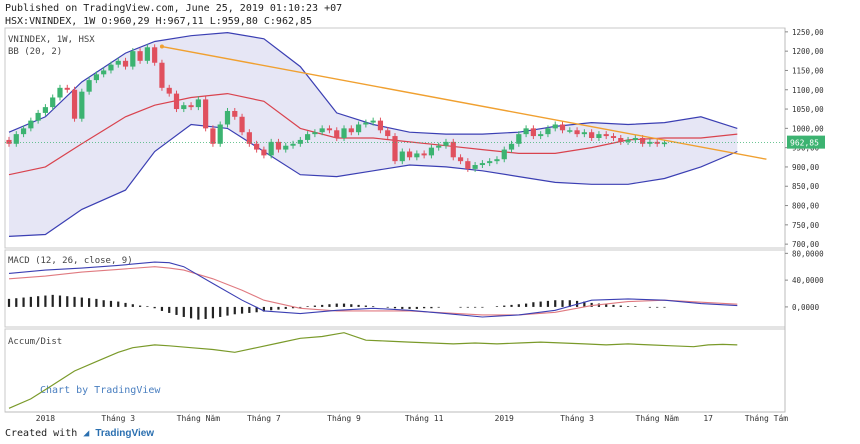 This screenshot has width=860, height=444. I want to click on price-axis-label: 1150,00, so click(808, 70).